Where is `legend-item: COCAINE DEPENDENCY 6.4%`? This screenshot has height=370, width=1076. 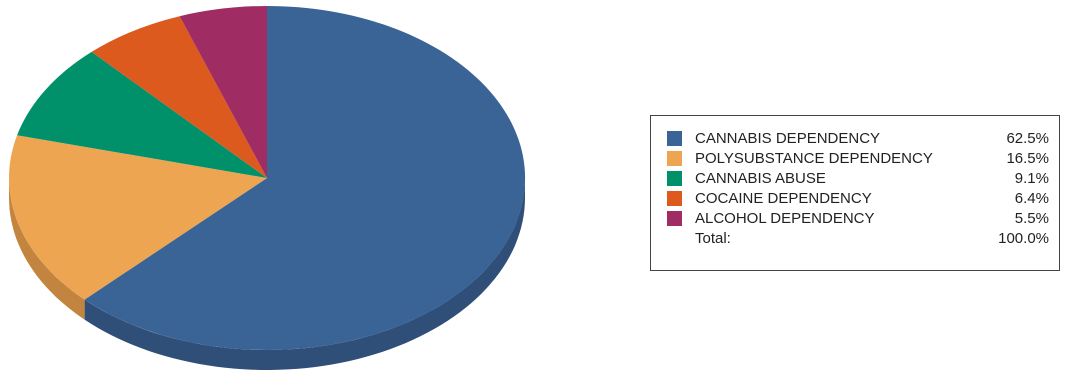
legend-item: COCAINE DEPENDENCY 6.4% is located at coordinates (858, 198).